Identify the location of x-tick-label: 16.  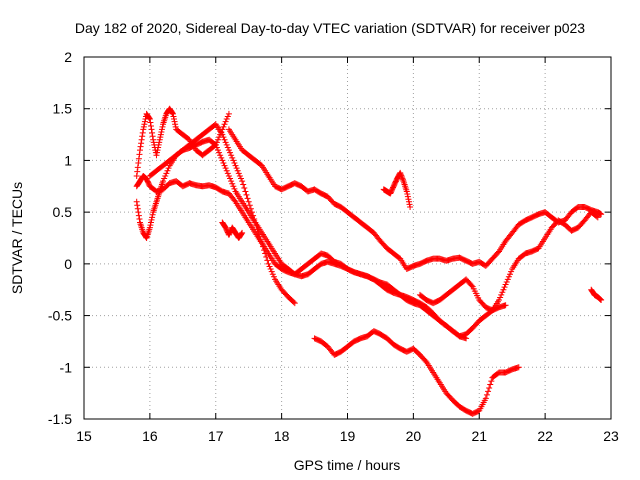
(150, 436).